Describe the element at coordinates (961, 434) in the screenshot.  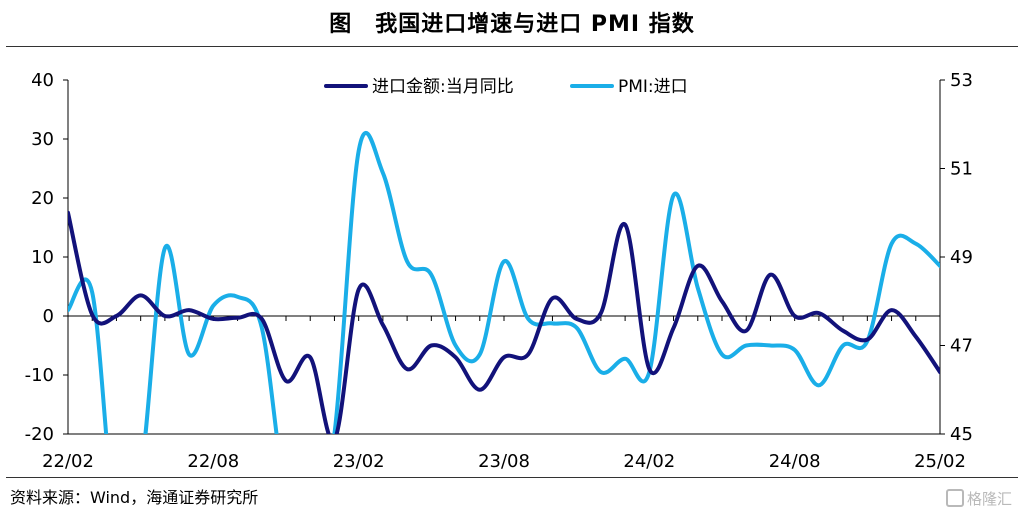
I see `right-tick-label: 45` at that location.